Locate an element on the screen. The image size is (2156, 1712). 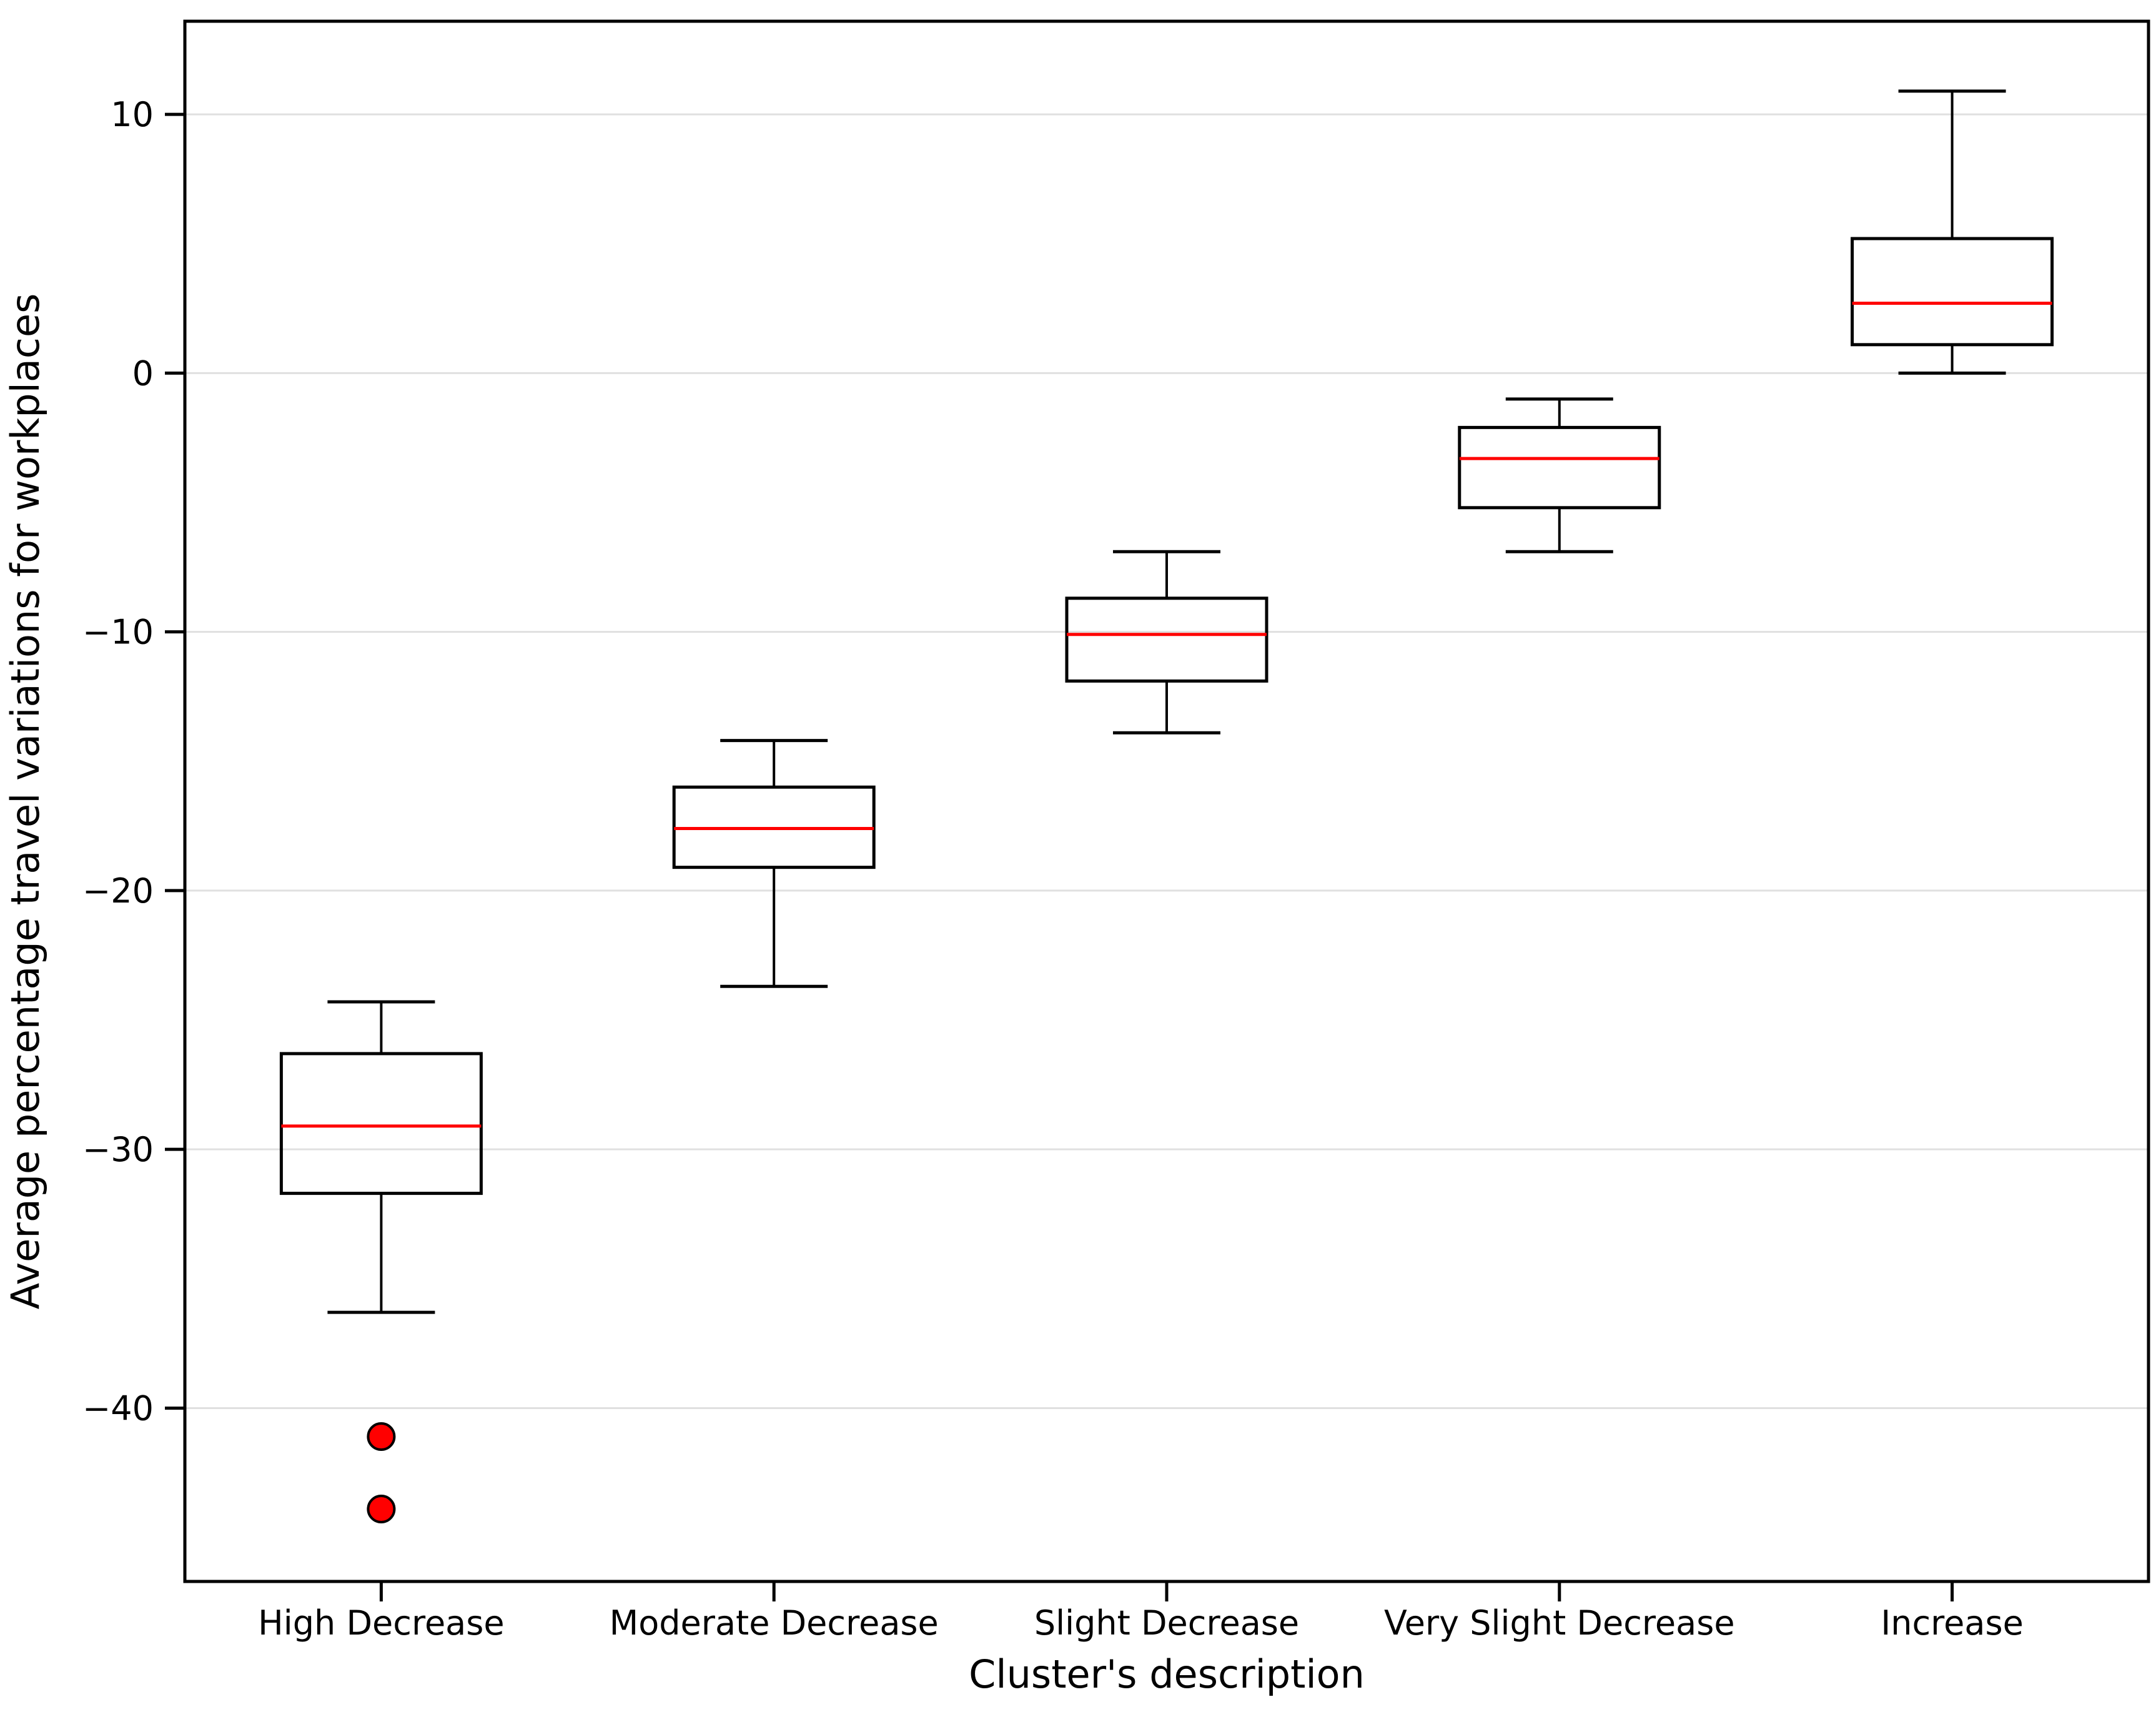
y-tick-label: 0 is located at coordinates (143, 373).